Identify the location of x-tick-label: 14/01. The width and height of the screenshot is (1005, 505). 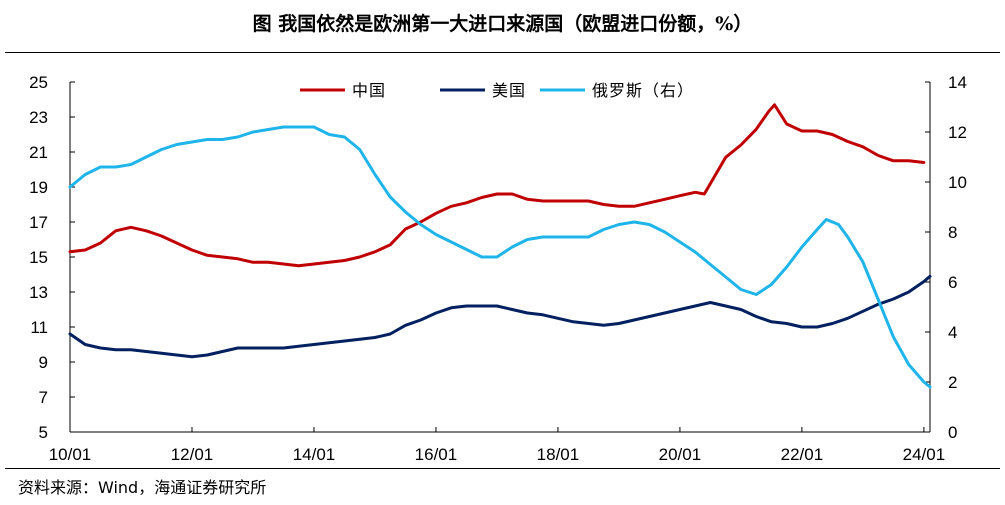
(314, 454).